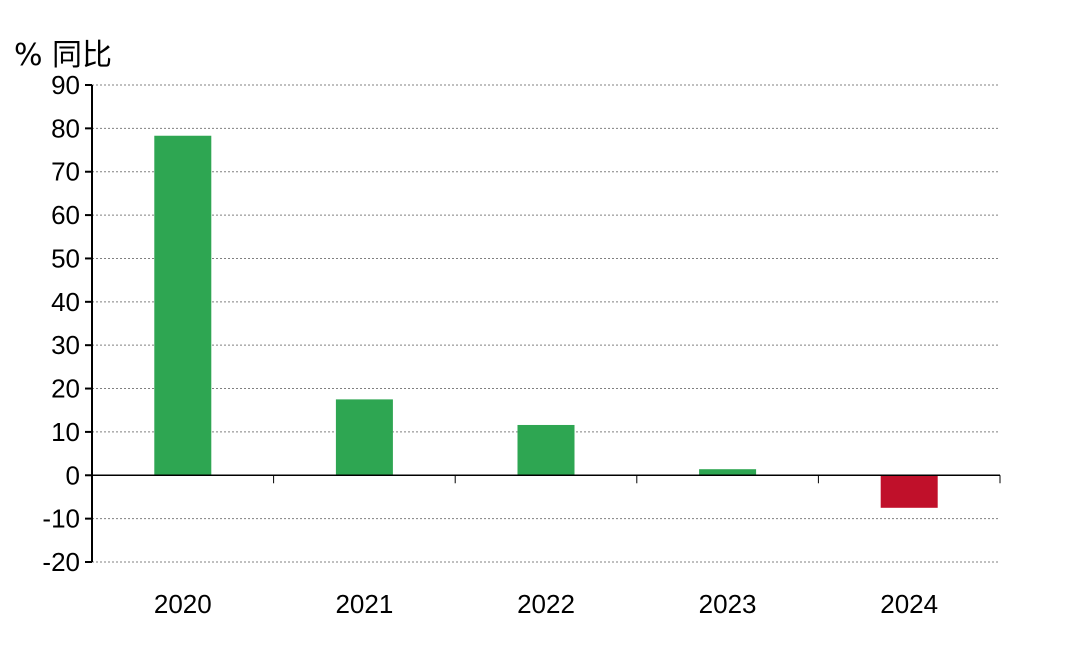  I want to click on y-tick-label: 60, so click(65, 215).